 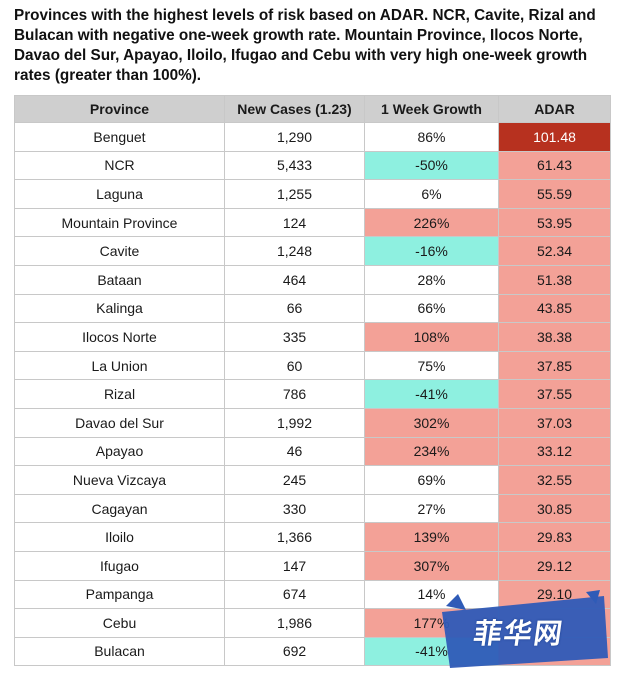 What do you see at coordinates (119, 165) in the screenshot?
I see `province-cell: NCR` at bounding box center [119, 165].